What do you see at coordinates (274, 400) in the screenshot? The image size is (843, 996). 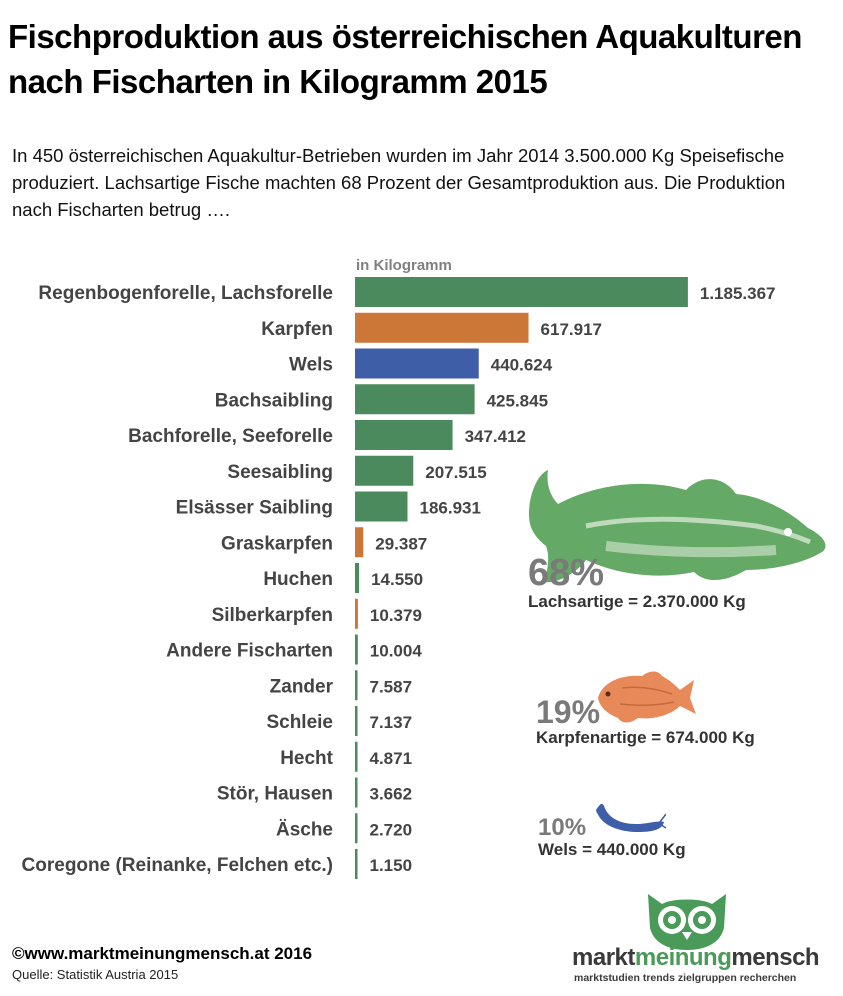 I see `category-label: Bachsaibling` at bounding box center [274, 400].